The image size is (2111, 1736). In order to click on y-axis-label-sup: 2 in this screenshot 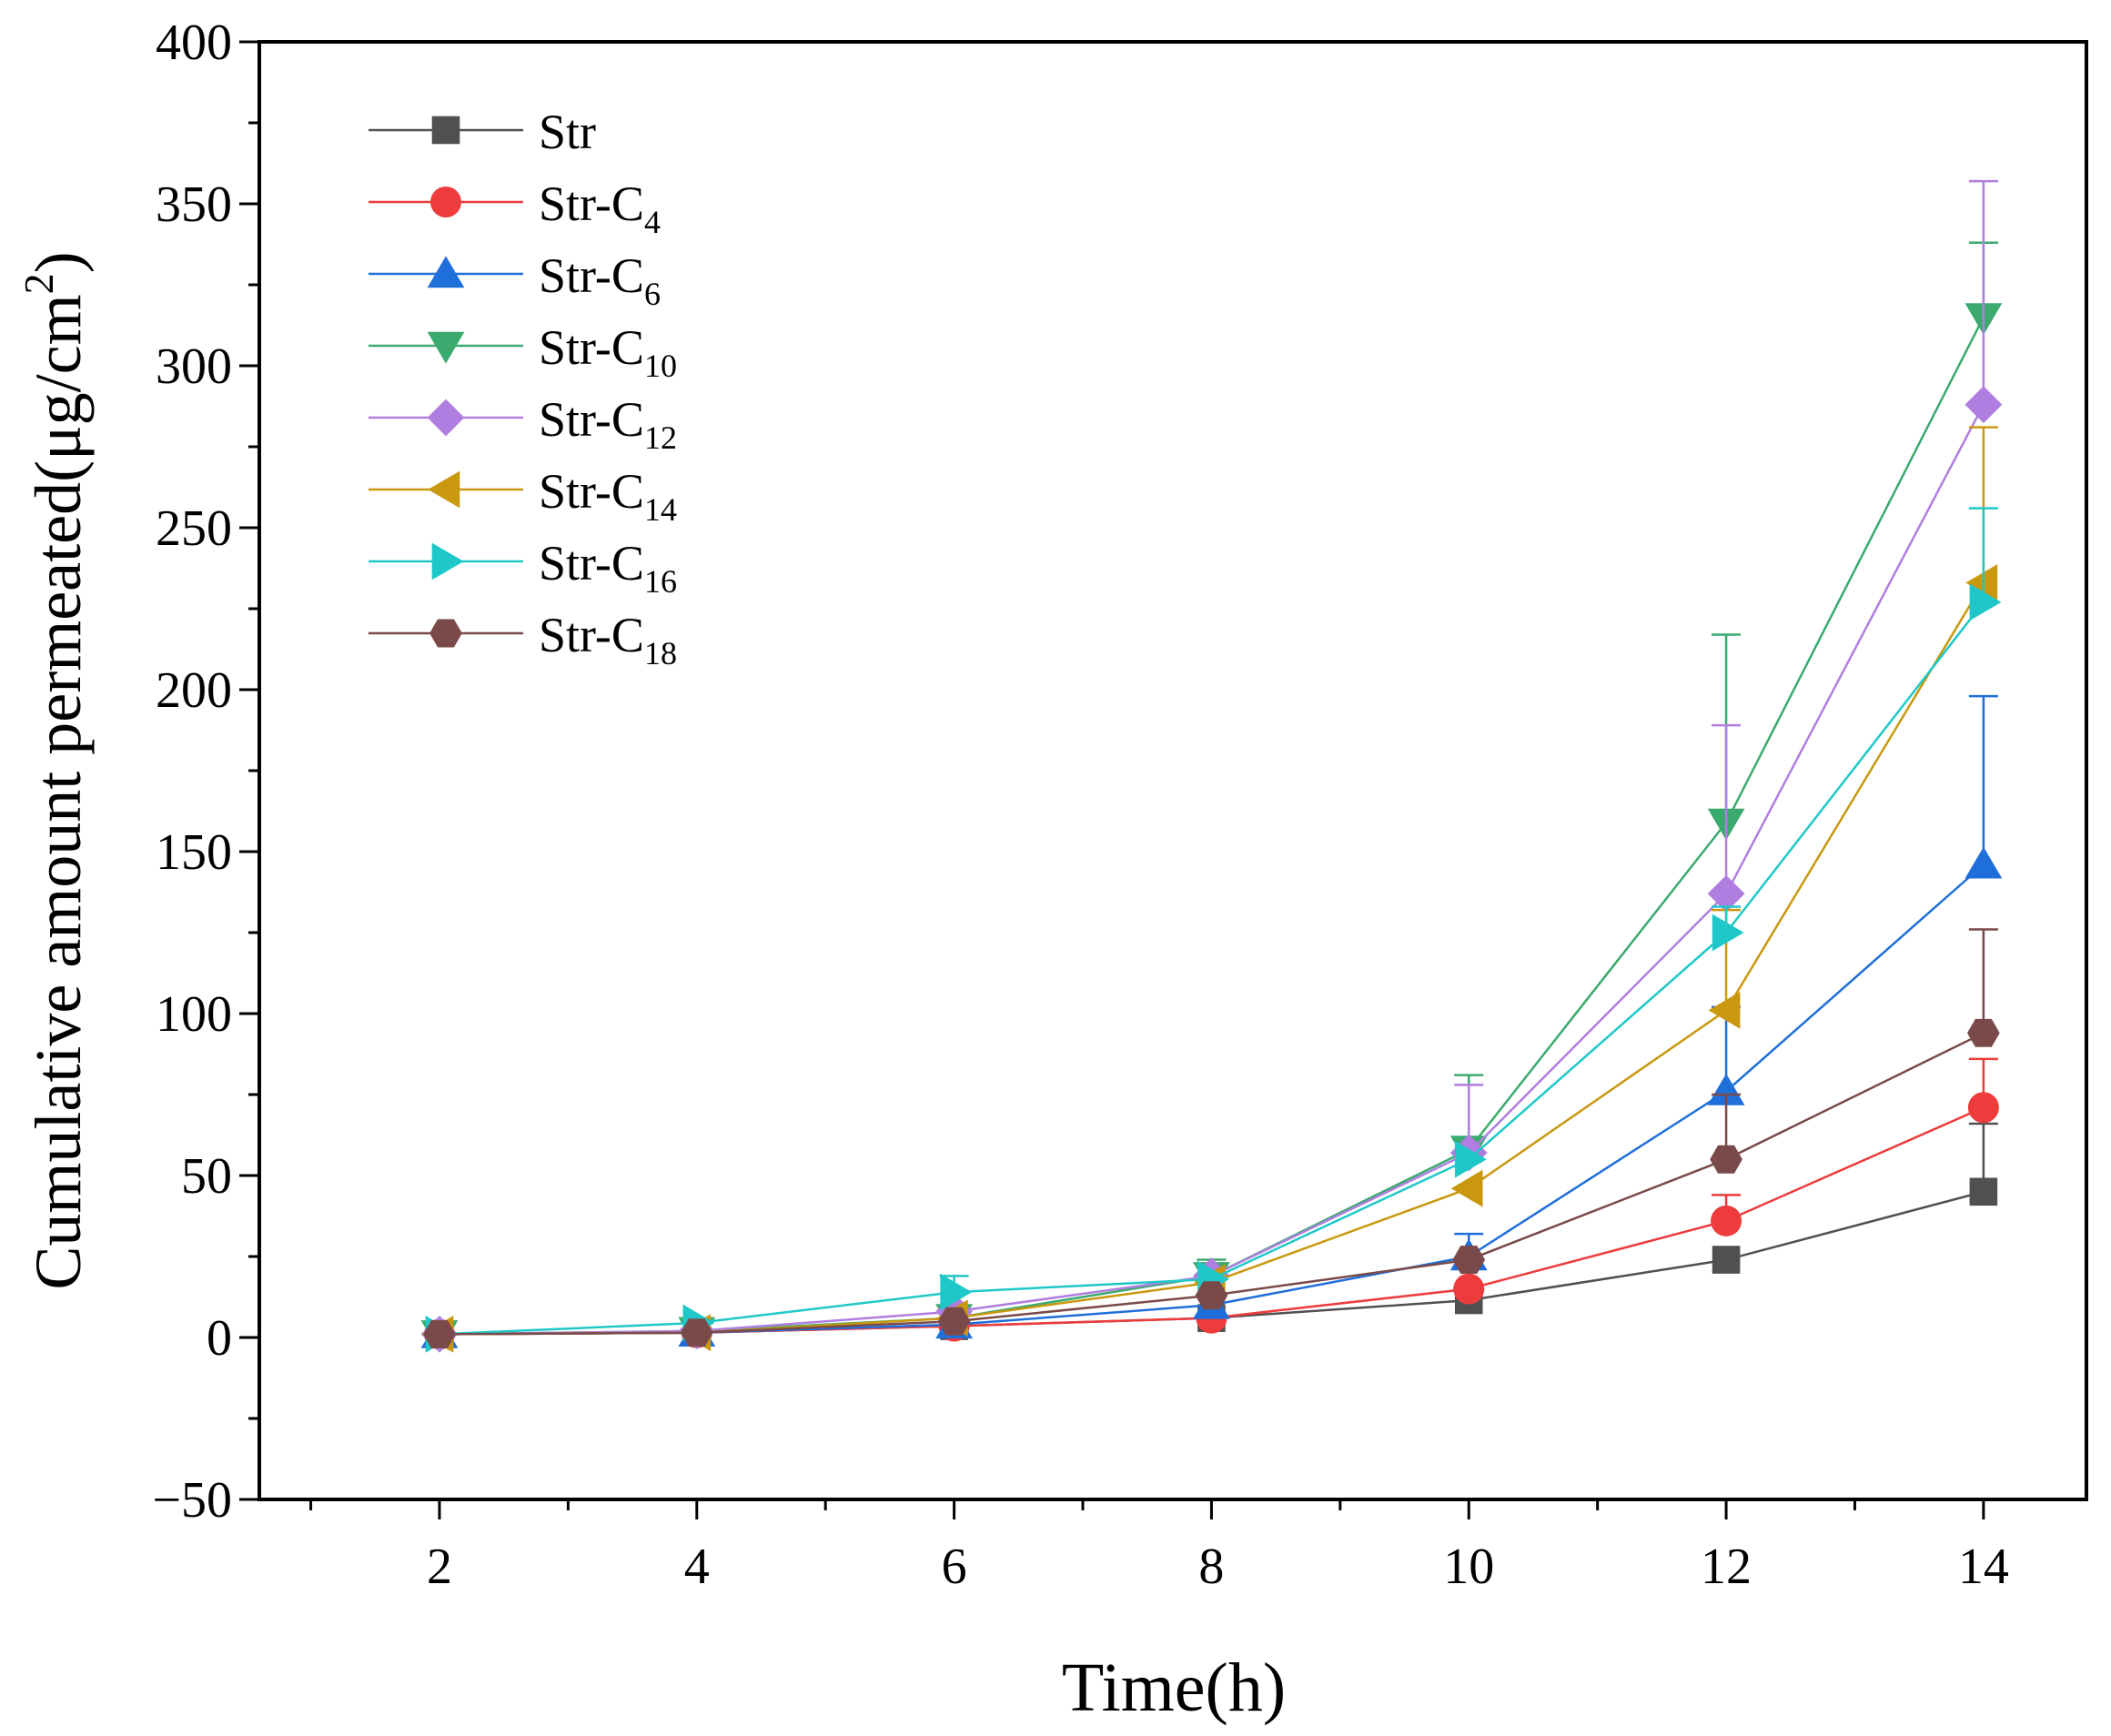, I will do `click(38, 283)`.